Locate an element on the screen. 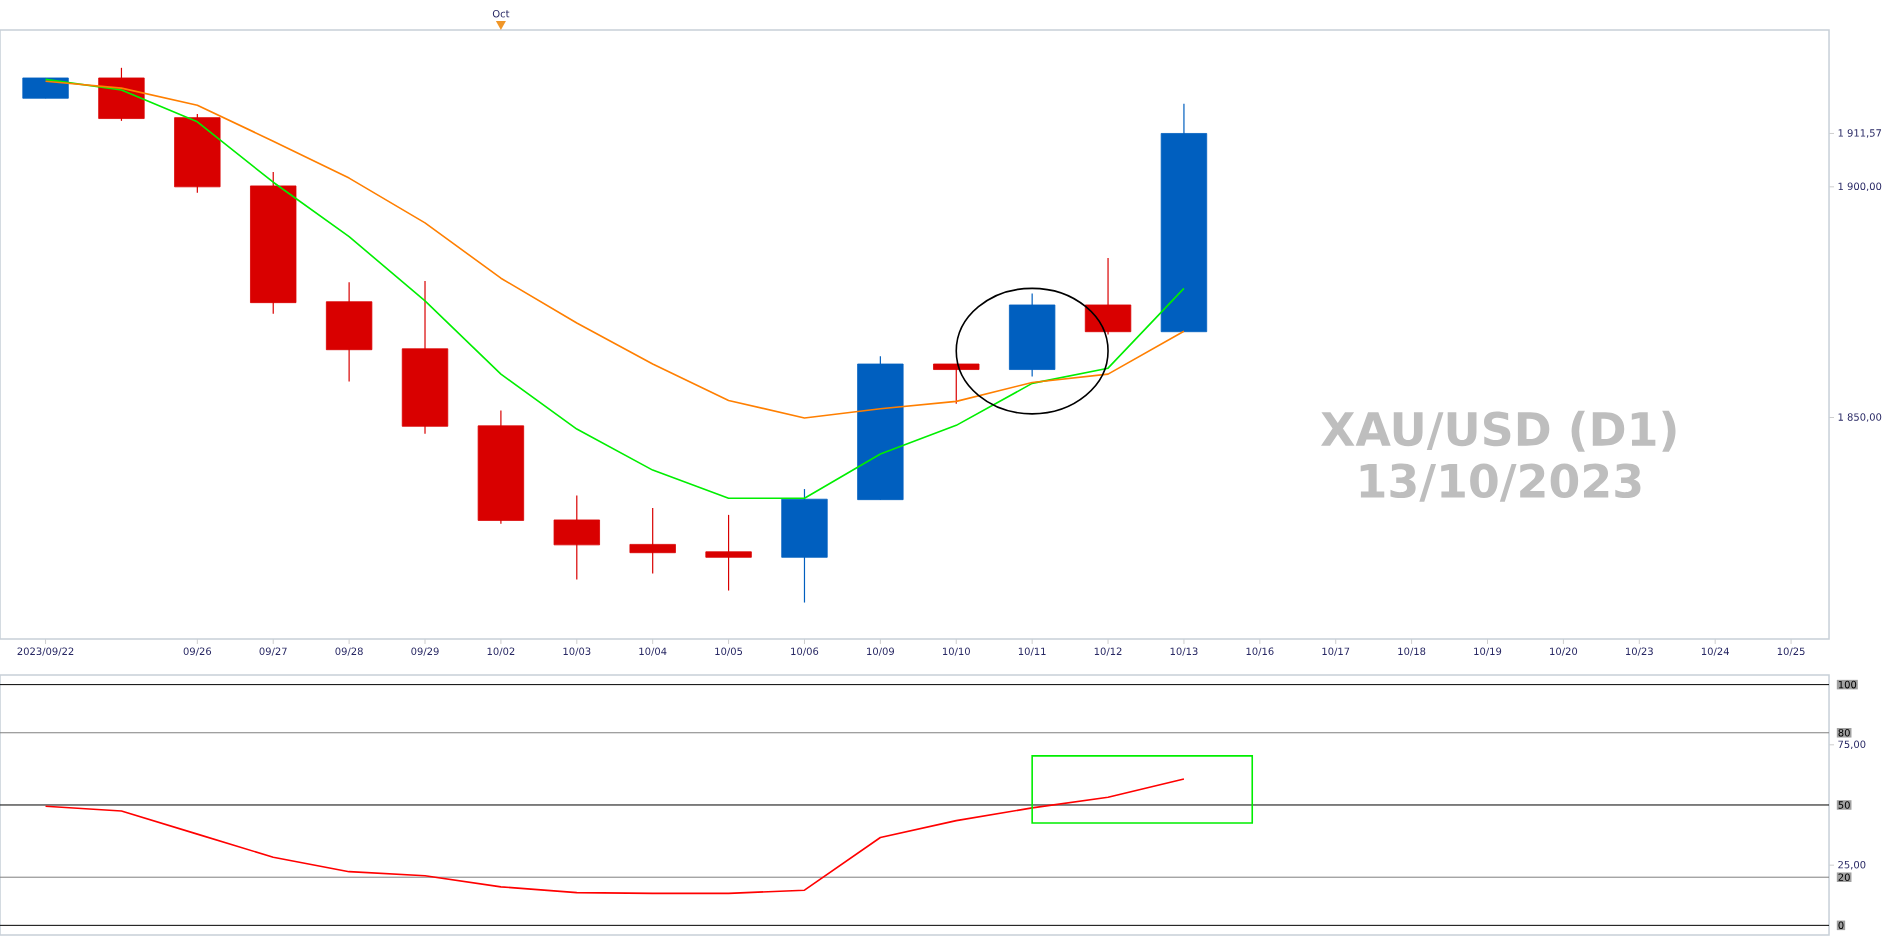 Image resolution: width=1902 pixels, height=940 pixels. y-tick-label: 25,00 is located at coordinates (1852, 865).